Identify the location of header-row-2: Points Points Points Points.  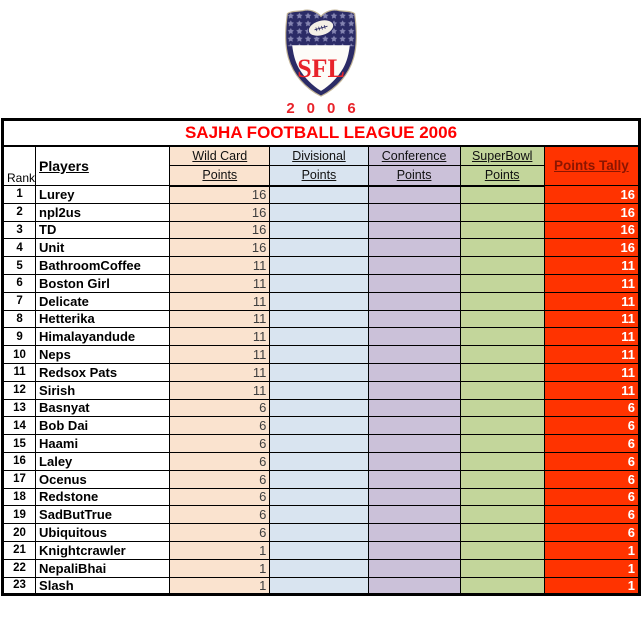
(321, 176).